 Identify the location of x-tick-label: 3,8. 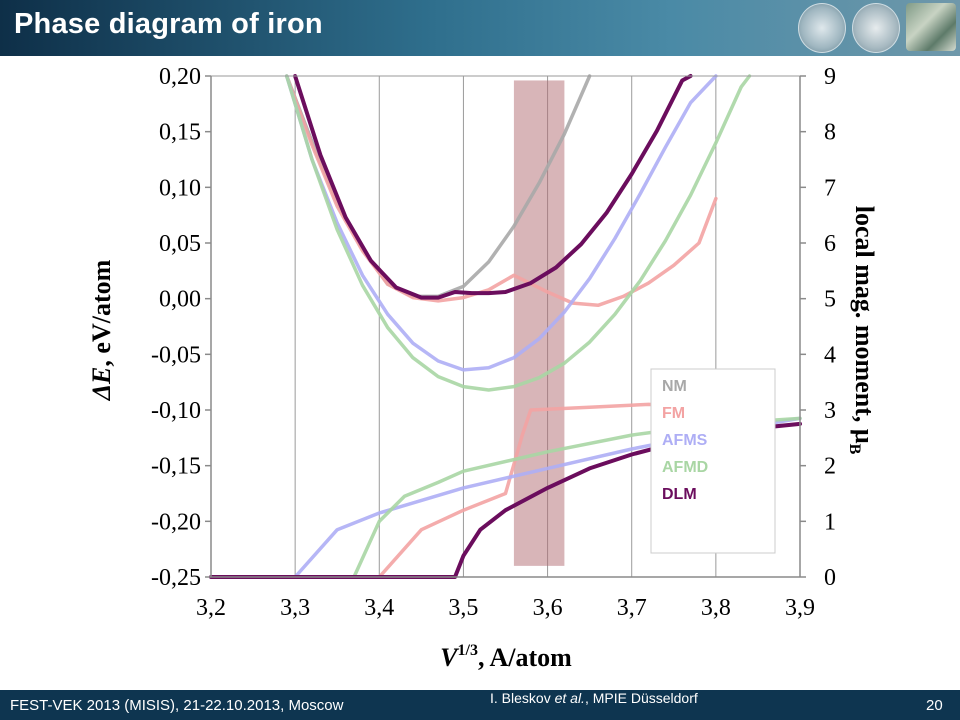
(716, 608).